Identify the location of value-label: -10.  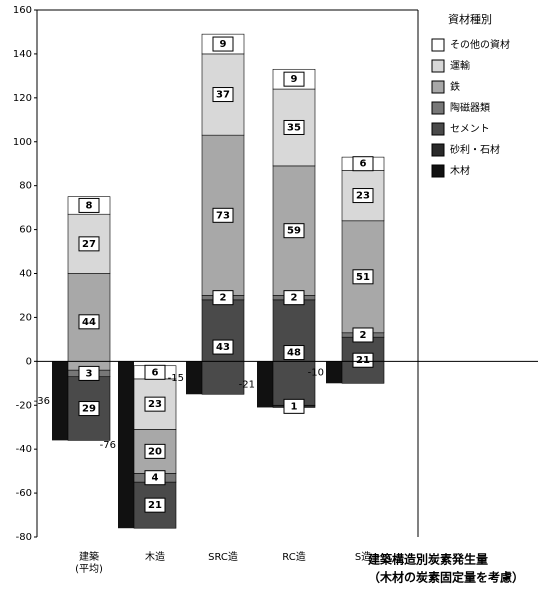
(316, 372).